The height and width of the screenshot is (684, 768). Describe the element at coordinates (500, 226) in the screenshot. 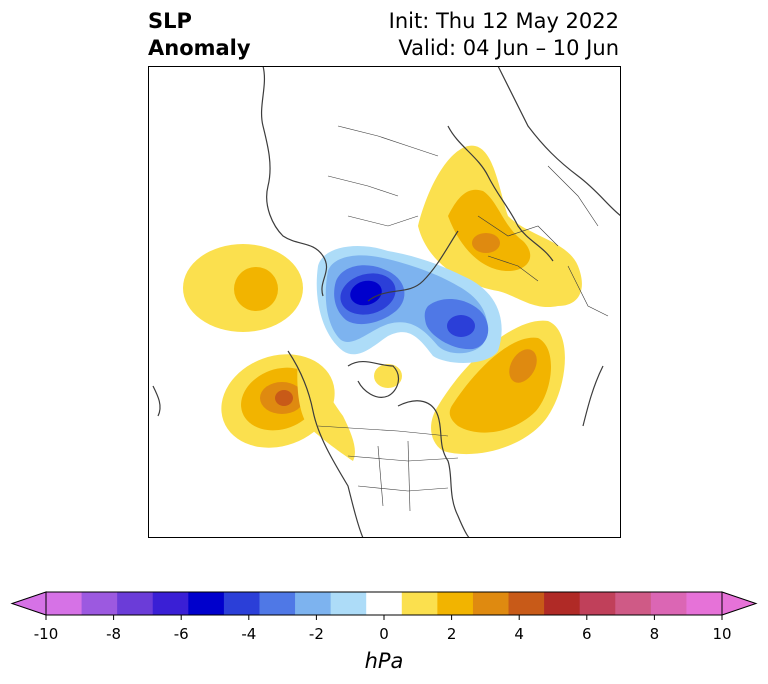

I see `positive-anomaly-eurasia` at that location.